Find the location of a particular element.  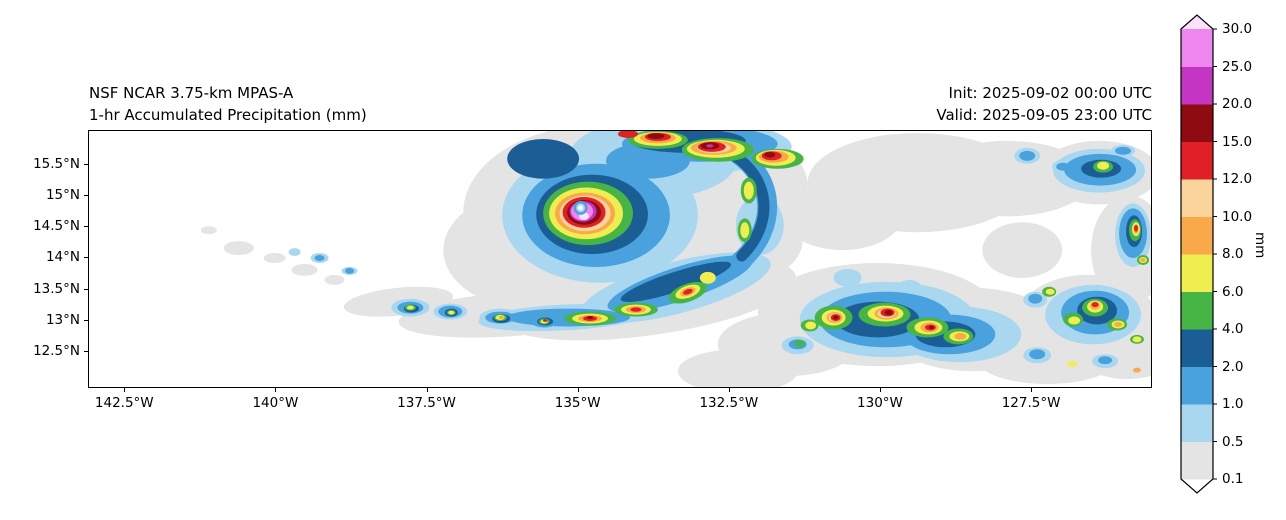

colorbar-tick-label: 20.0 is located at coordinates (1237, 104).